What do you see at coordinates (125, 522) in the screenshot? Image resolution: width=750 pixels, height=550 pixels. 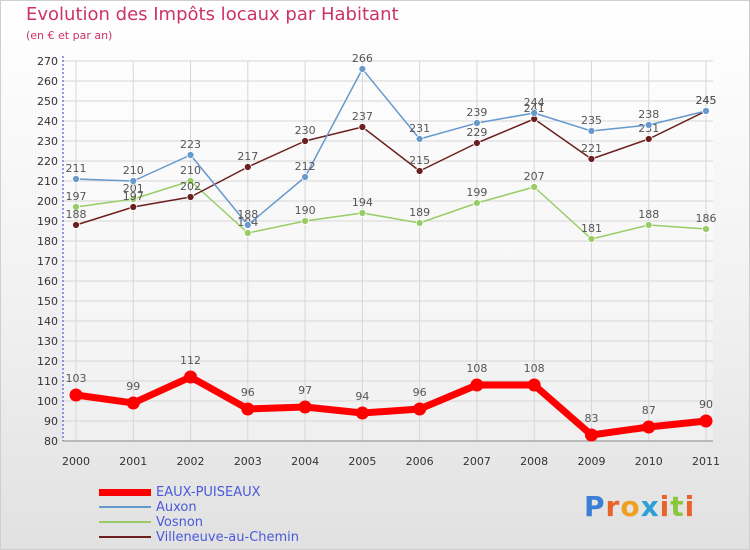 I see `legend-swatch-vosnon` at bounding box center [125, 522].